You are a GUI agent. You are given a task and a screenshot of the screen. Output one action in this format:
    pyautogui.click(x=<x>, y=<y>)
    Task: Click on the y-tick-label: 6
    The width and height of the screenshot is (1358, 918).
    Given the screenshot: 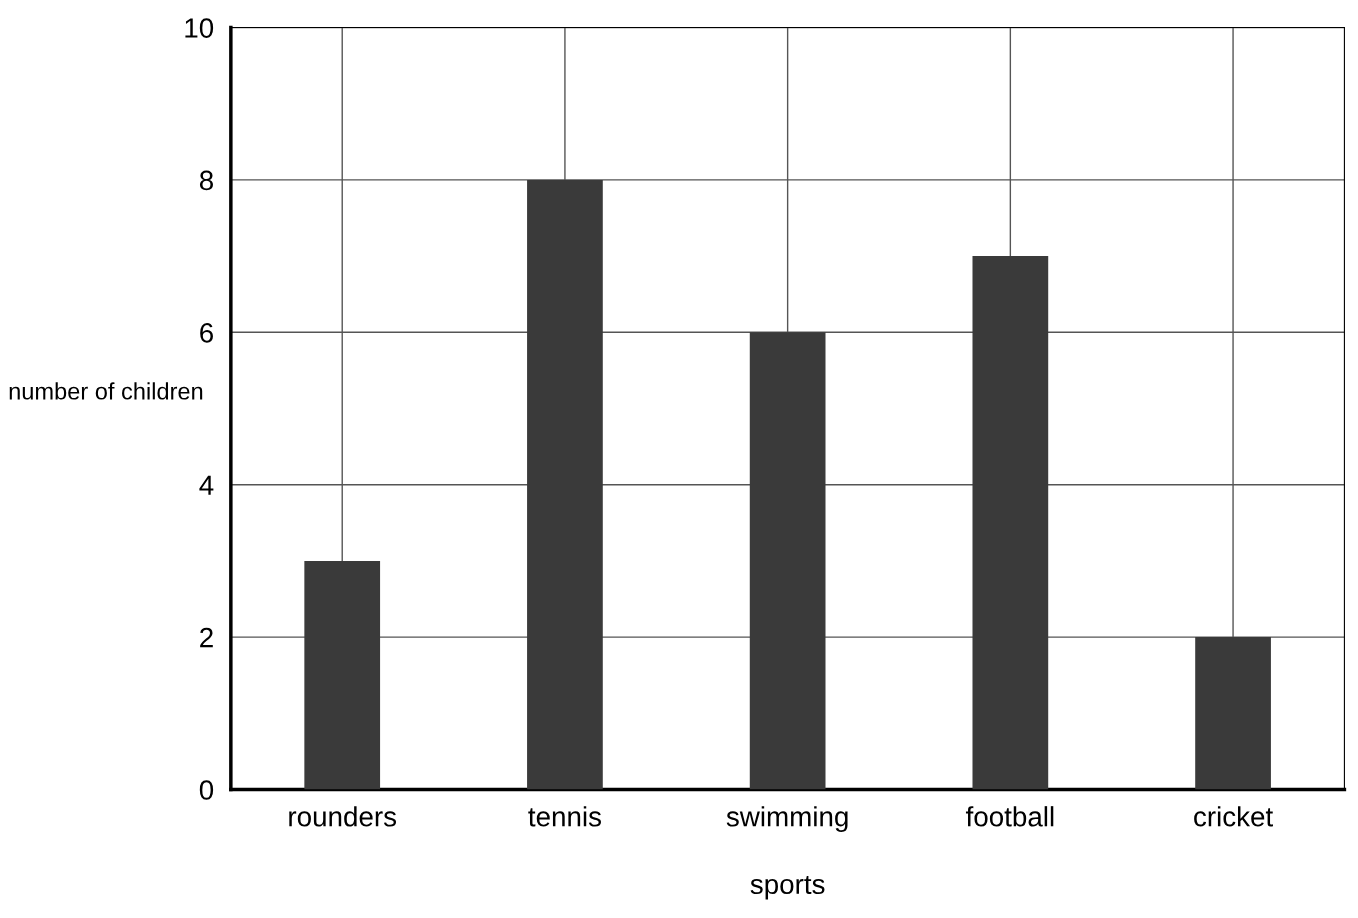 What is the action you would take?
    pyautogui.click(x=206, y=332)
    